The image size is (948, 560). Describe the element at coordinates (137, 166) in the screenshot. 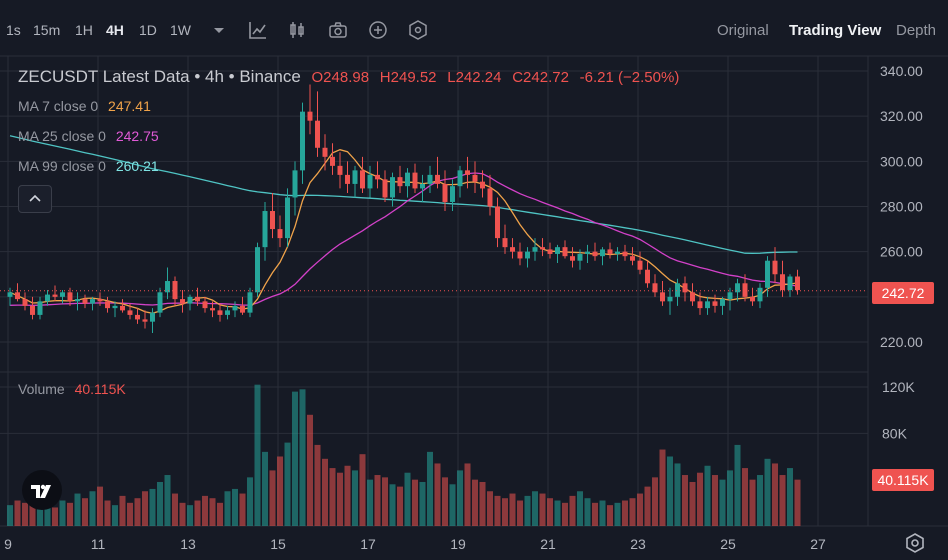

I see `ma99-value: 260.21` at that location.